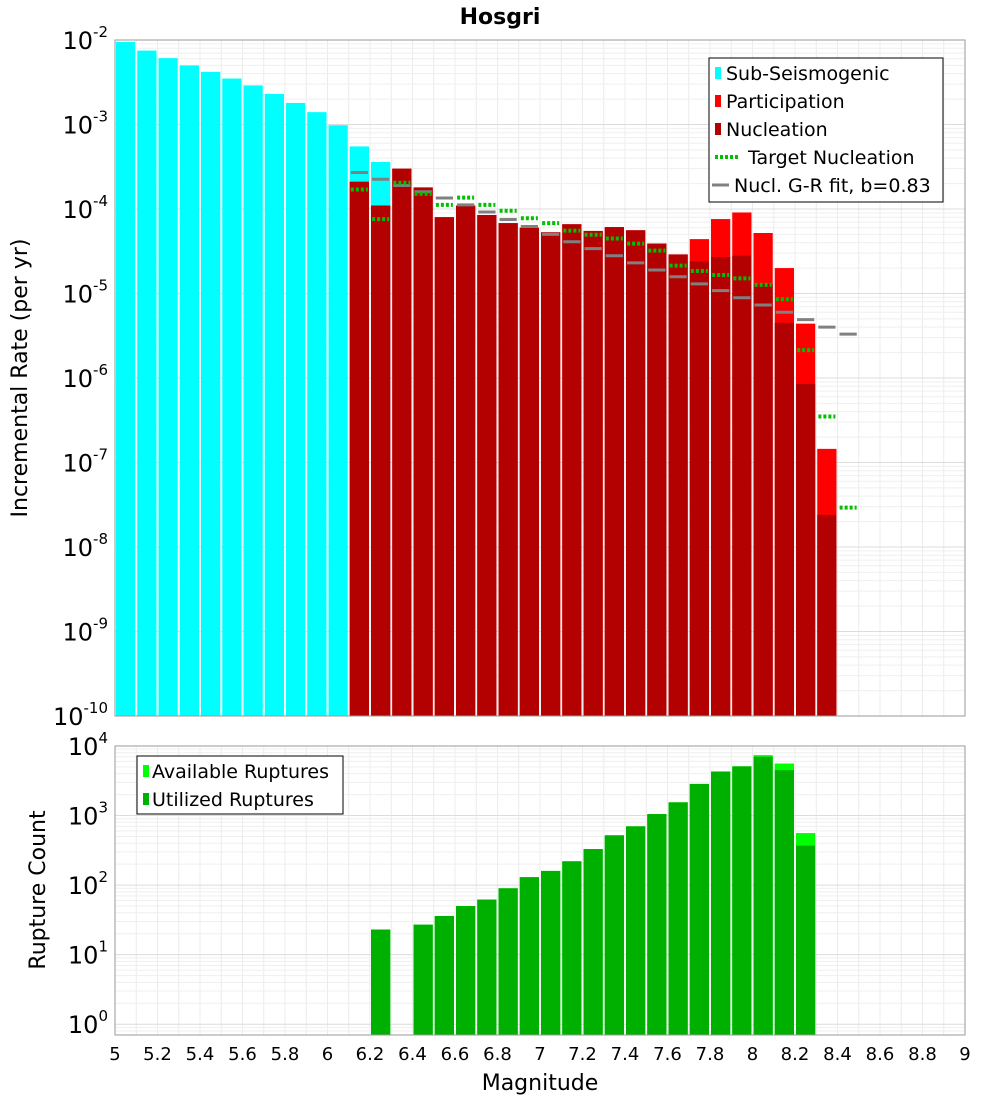 This screenshot has width=1000, height=1100. Describe the element at coordinates (777, 130) in the screenshot. I see `legend-label: Nucleation` at that location.